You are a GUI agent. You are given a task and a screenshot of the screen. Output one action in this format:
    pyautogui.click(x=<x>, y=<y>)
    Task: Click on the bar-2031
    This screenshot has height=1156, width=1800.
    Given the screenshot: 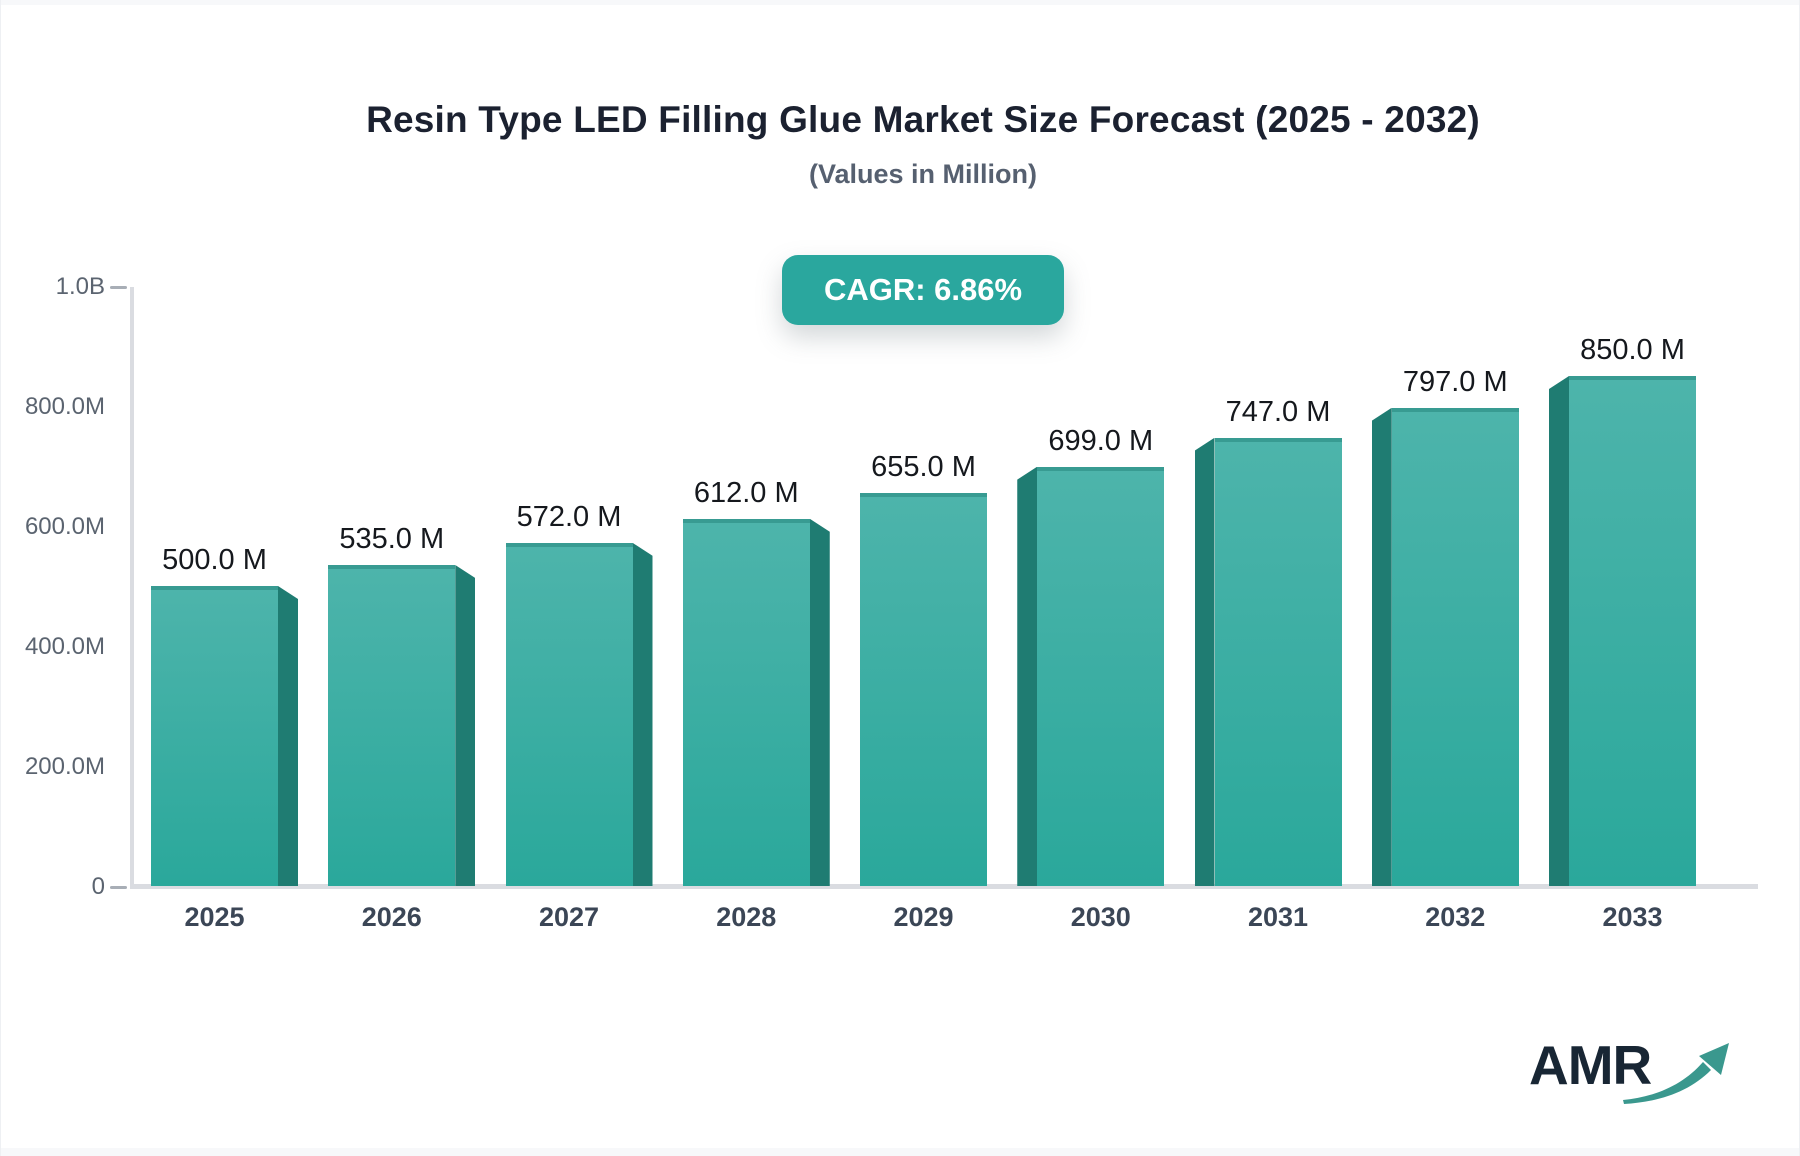 What is the action you would take?
    pyautogui.click(x=1278, y=661)
    